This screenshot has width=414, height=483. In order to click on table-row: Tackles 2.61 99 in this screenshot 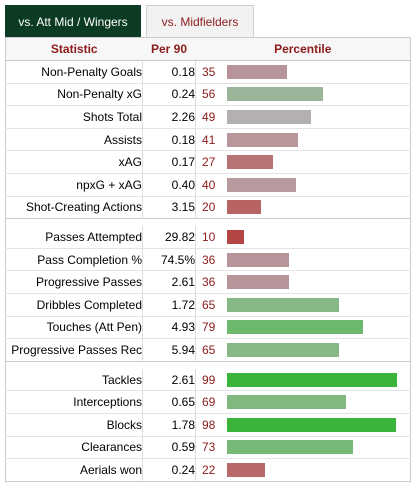, I will do `click(208, 379)`.